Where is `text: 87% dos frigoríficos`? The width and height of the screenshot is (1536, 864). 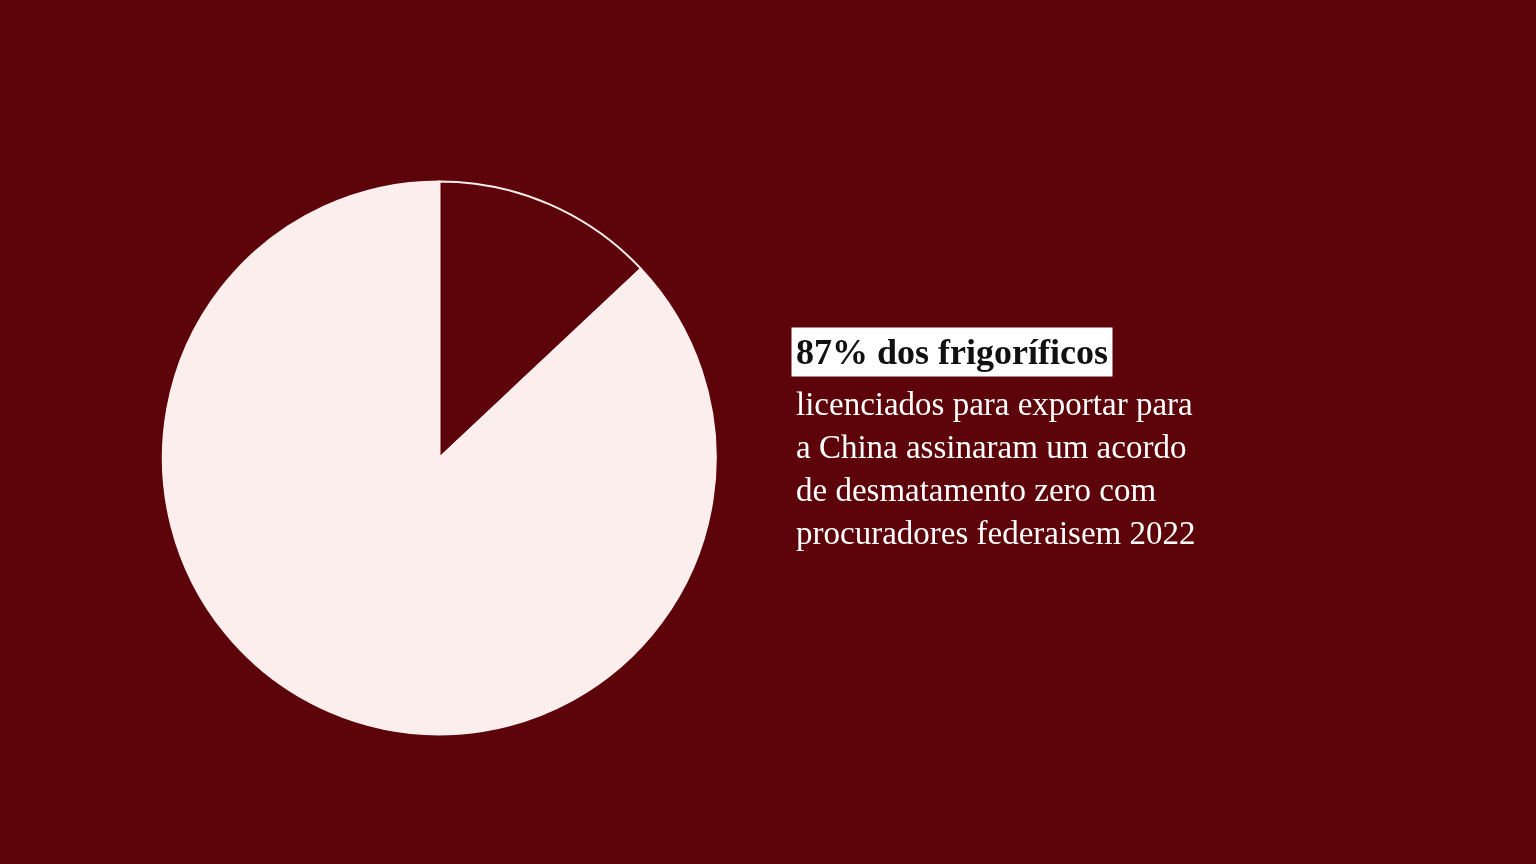
text: 87% dos frigoríficos is located at coordinates (952, 352).